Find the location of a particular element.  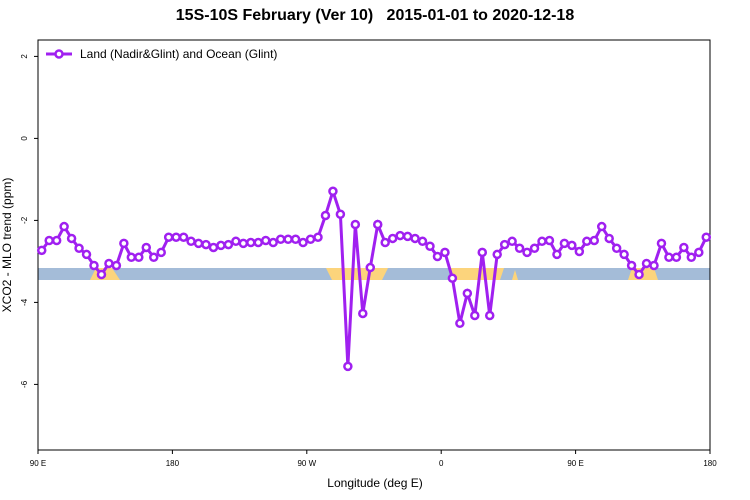

y-tick-label: 2 is located at coordinates (24, 56).